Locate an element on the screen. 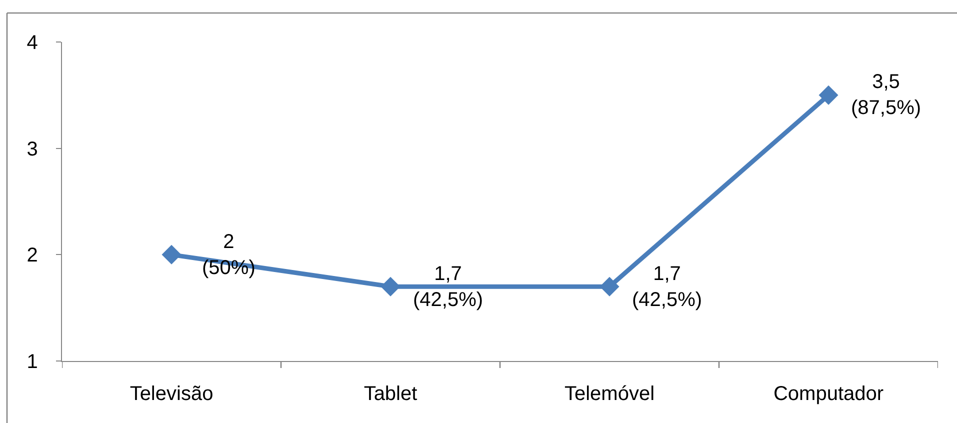  y-tick-label: 2 is located at coordinates (32, 255).